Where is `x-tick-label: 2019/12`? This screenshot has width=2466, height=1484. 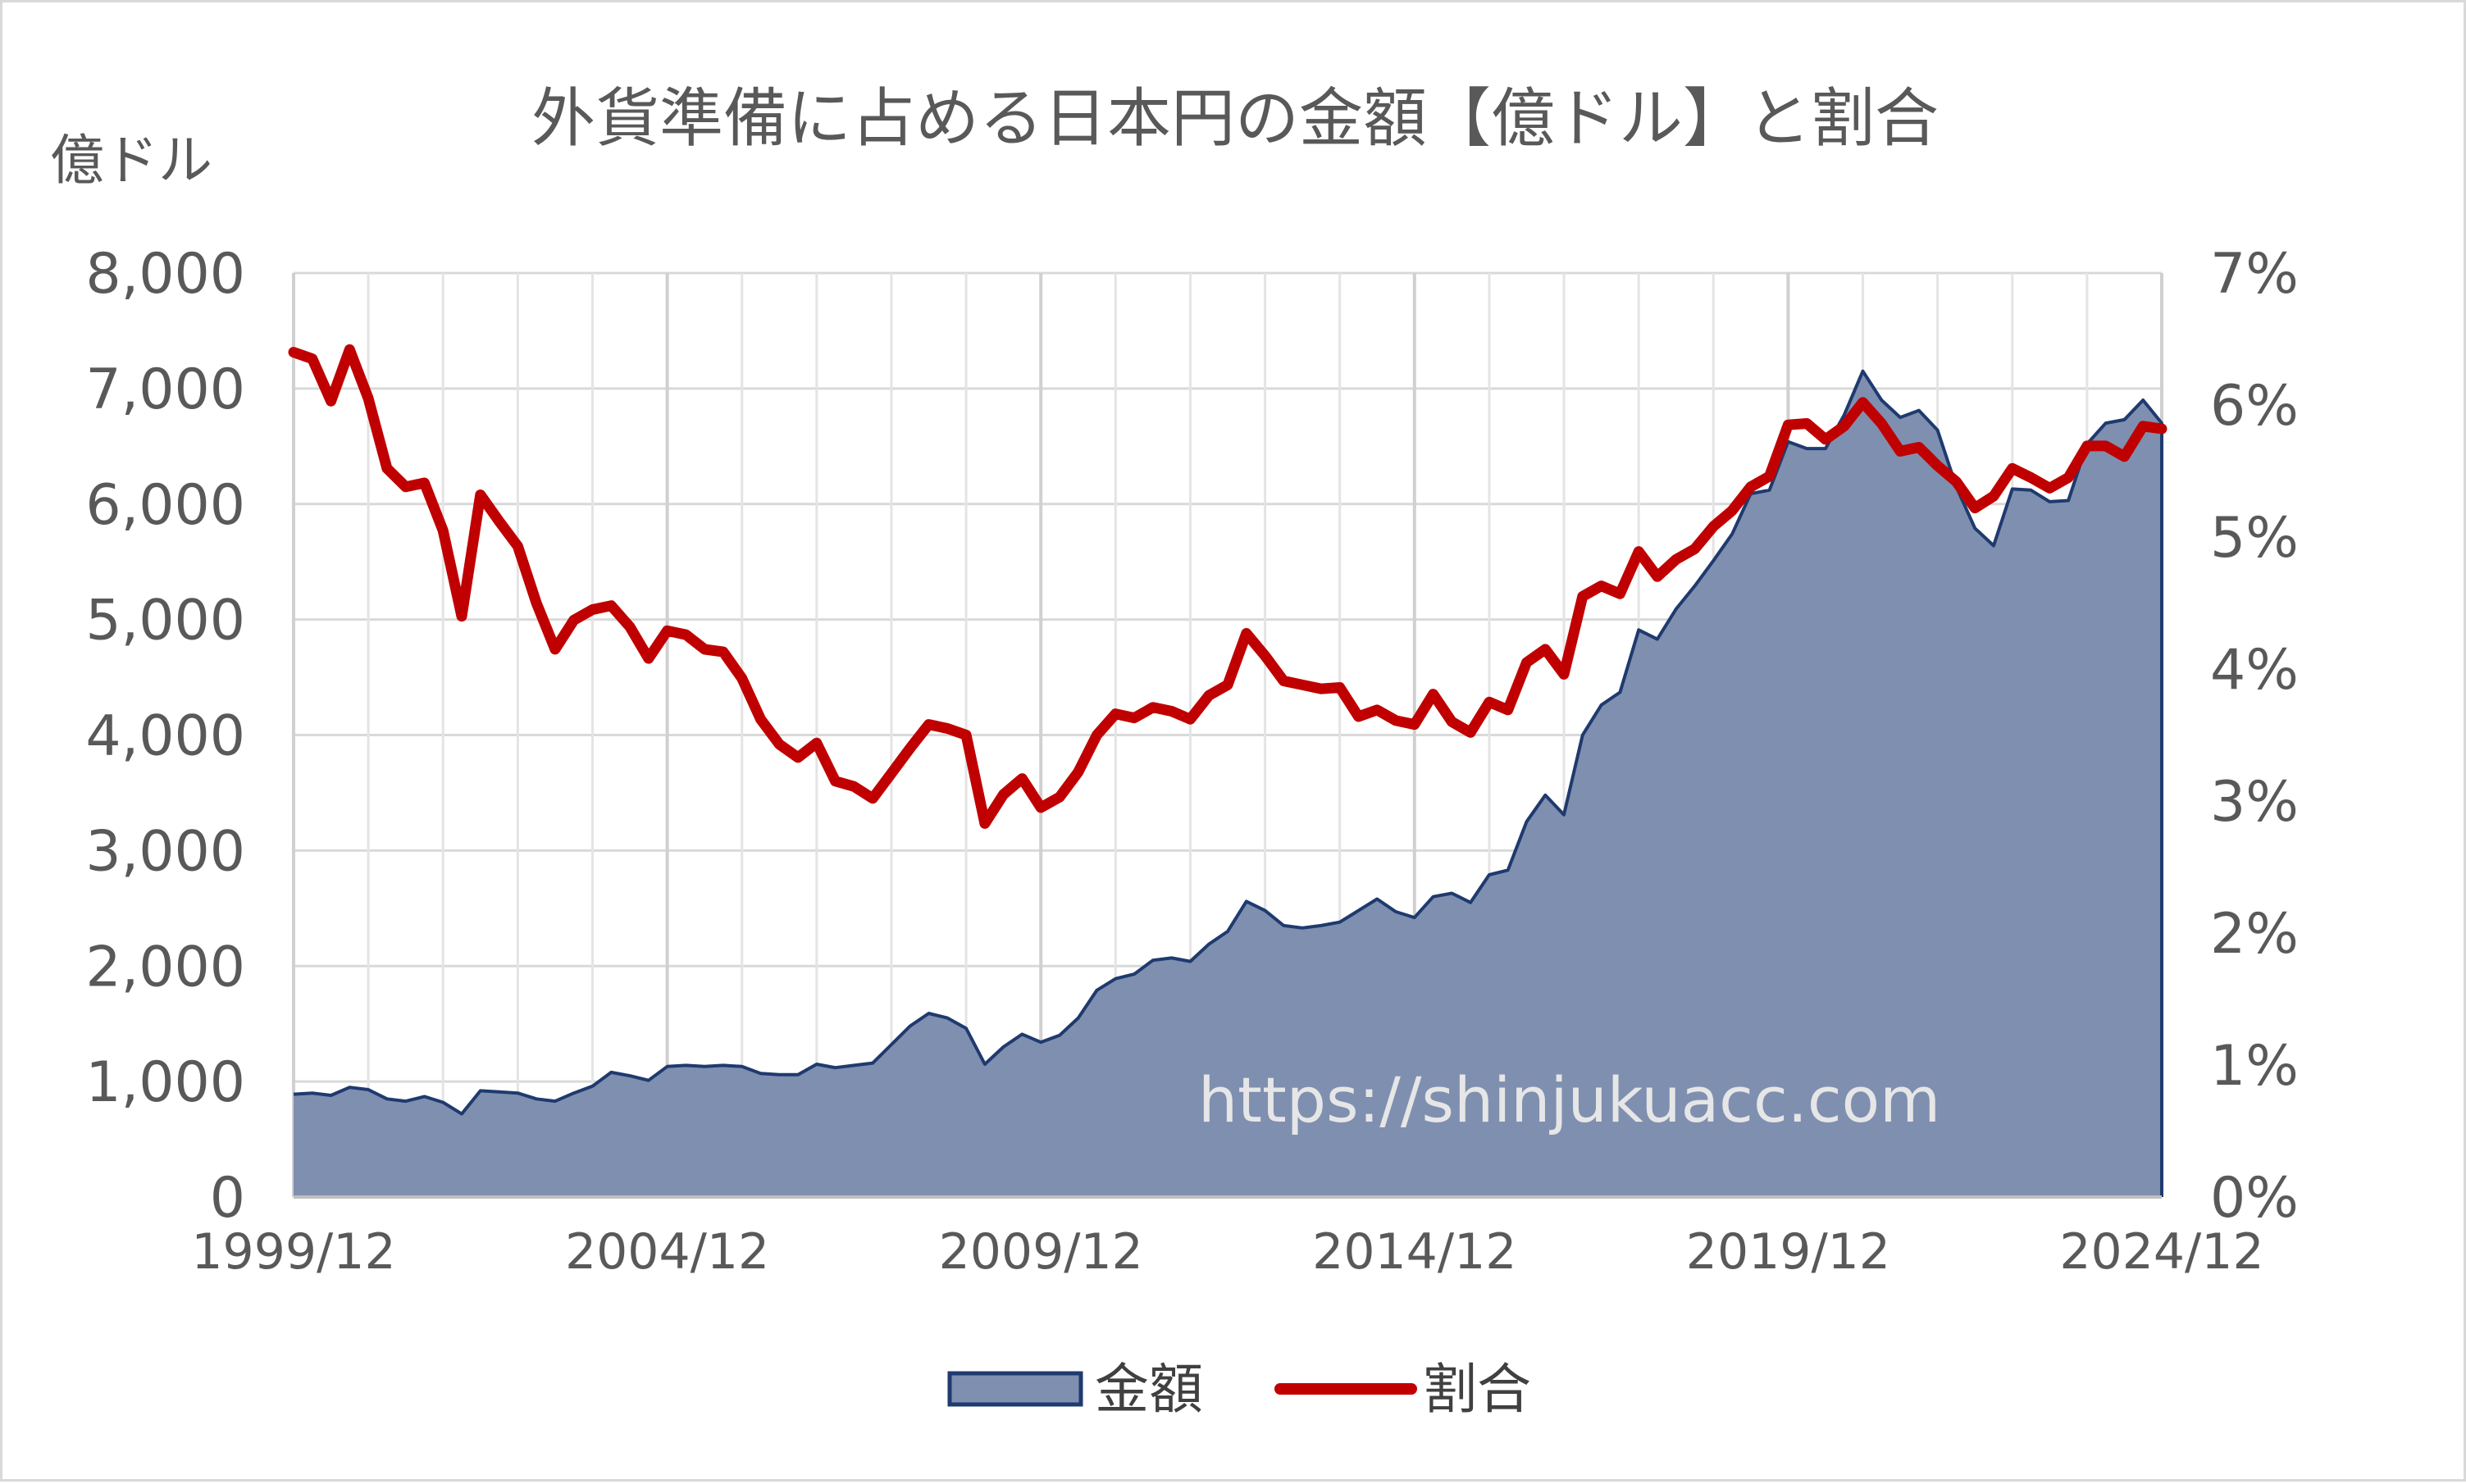
x-tick-label: 2019/12 is located at coordinates (1788, 1252).